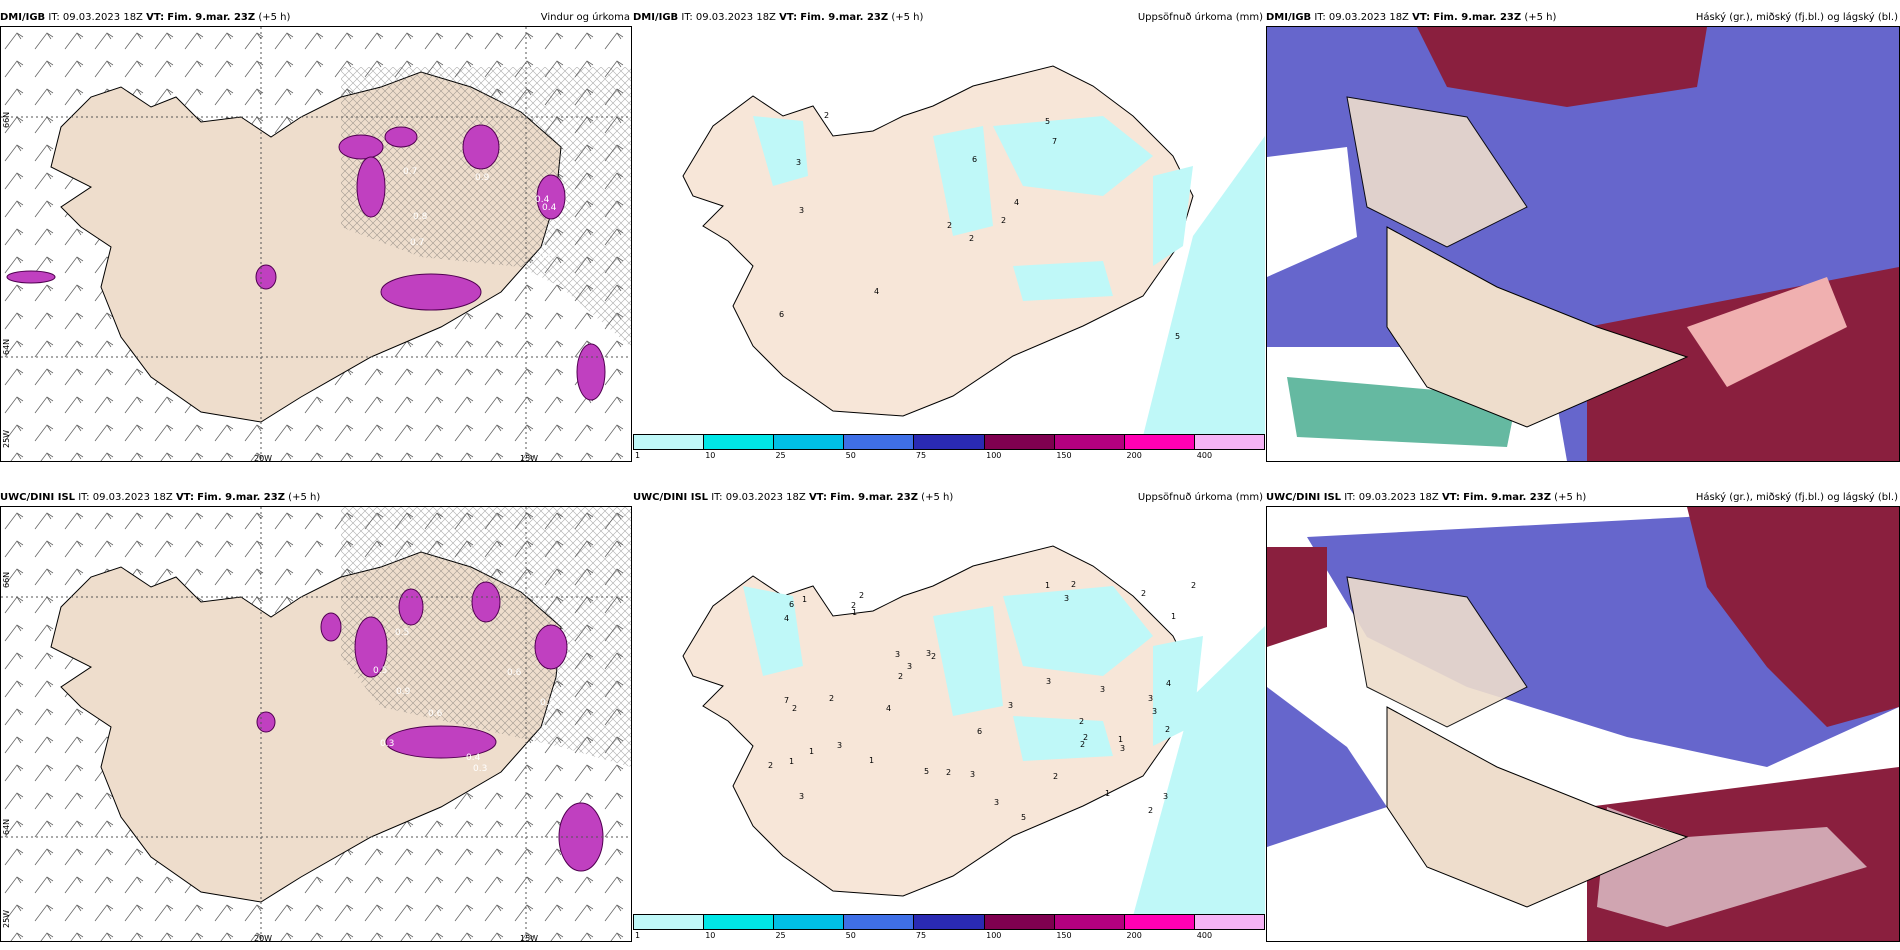 This screenshot has height=950, width=1900. I want to click on precip-value-label: 7, so click(786, 700).